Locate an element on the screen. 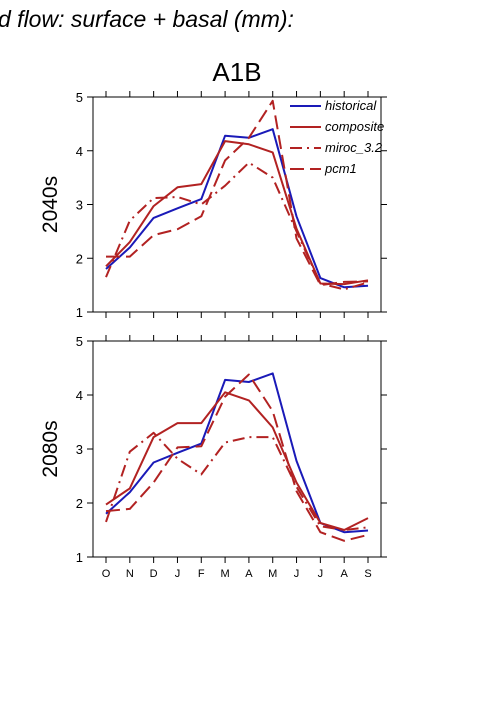 This screenshot has height=709, width=501. legend-label: pcm1 is located at coordinates (340, 168).